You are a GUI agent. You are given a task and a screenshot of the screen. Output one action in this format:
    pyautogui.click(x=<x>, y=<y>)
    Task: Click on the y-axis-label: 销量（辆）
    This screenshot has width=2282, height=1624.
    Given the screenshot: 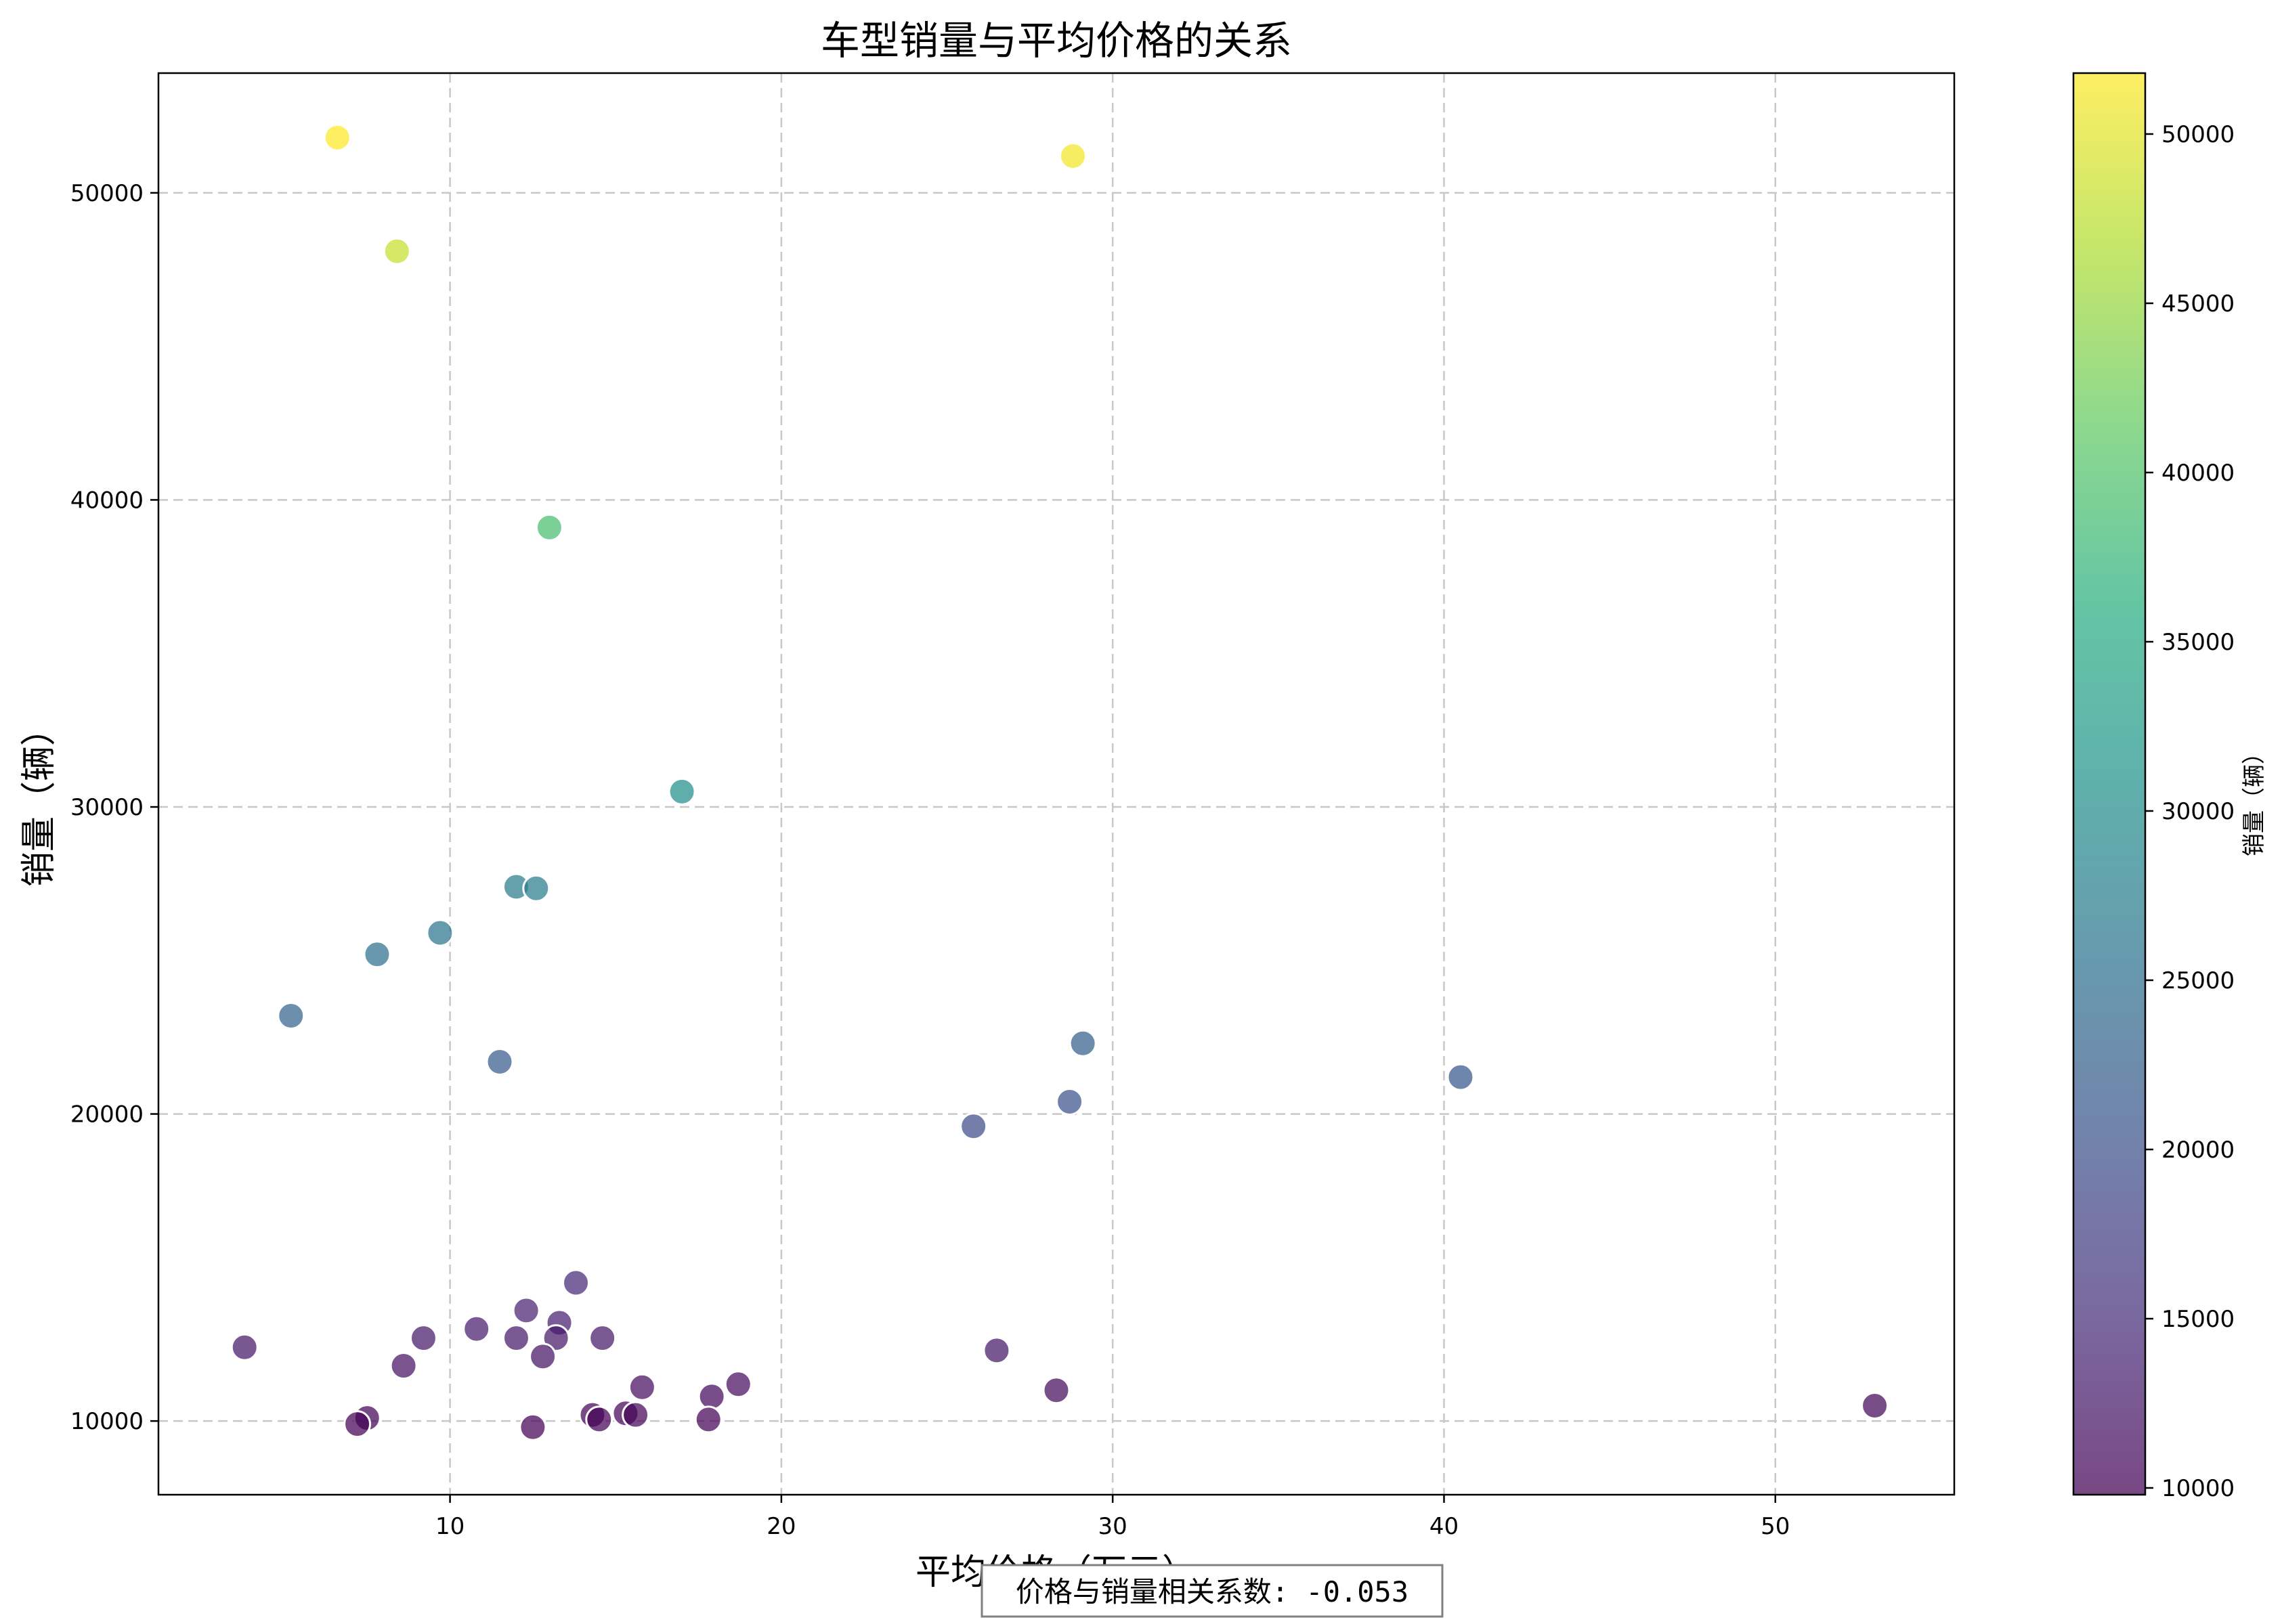 What is the action you would take?
    pyautogui.click(x=39, y=799)
    